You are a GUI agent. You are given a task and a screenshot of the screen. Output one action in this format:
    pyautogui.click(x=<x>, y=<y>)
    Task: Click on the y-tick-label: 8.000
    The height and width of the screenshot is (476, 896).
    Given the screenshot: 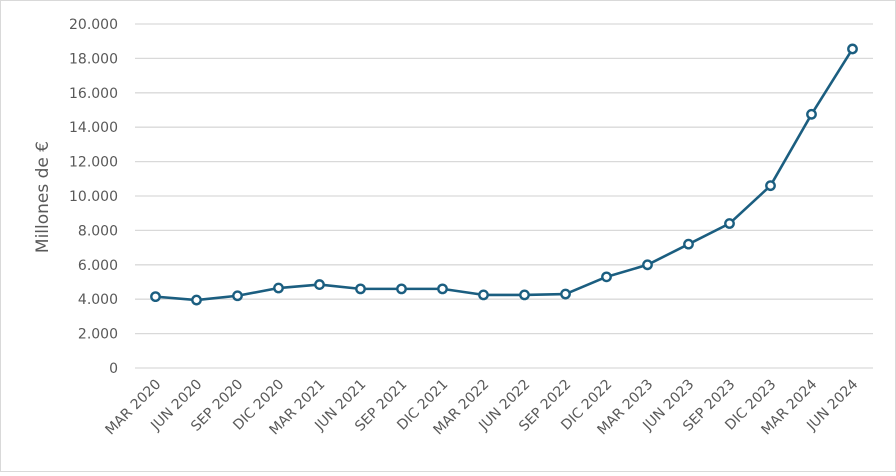 What is the action you would take?
    pyautogui.click(x=98, y=231)
    